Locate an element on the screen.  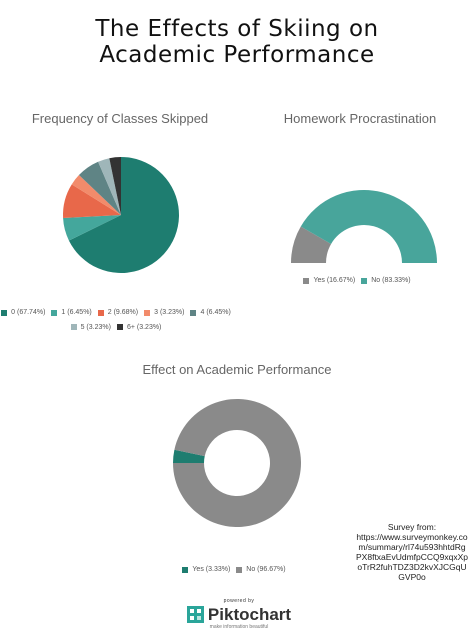
chart-title-classes-skipped: Frequency of Classes Skipped is located at coordinates (120, 118).